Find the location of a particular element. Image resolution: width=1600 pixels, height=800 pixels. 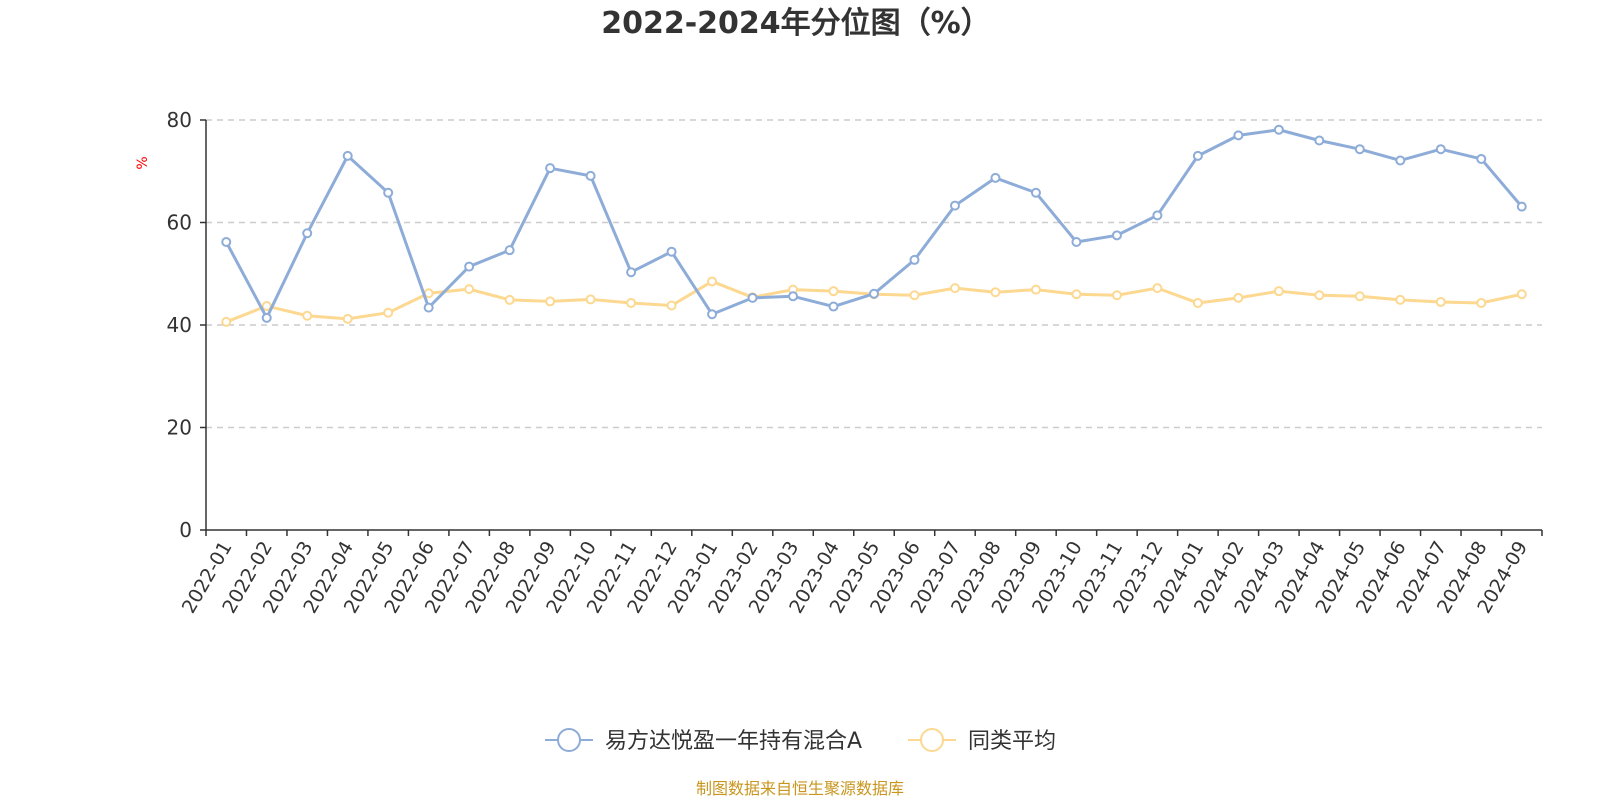

y-tick-label: 60 is located at coordinates (179, 223).